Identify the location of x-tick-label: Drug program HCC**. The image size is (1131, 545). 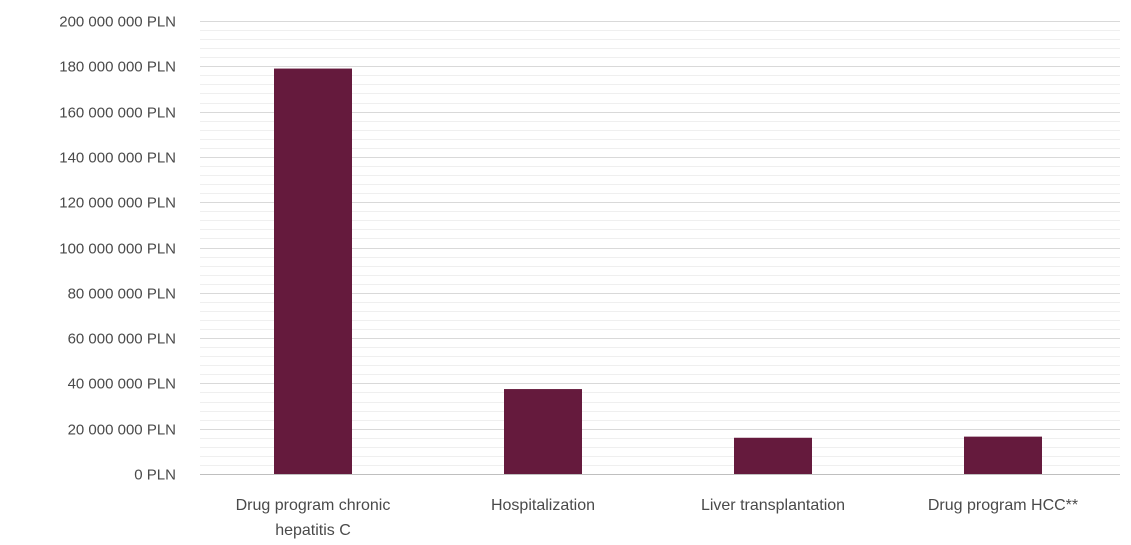
(1003, 505).